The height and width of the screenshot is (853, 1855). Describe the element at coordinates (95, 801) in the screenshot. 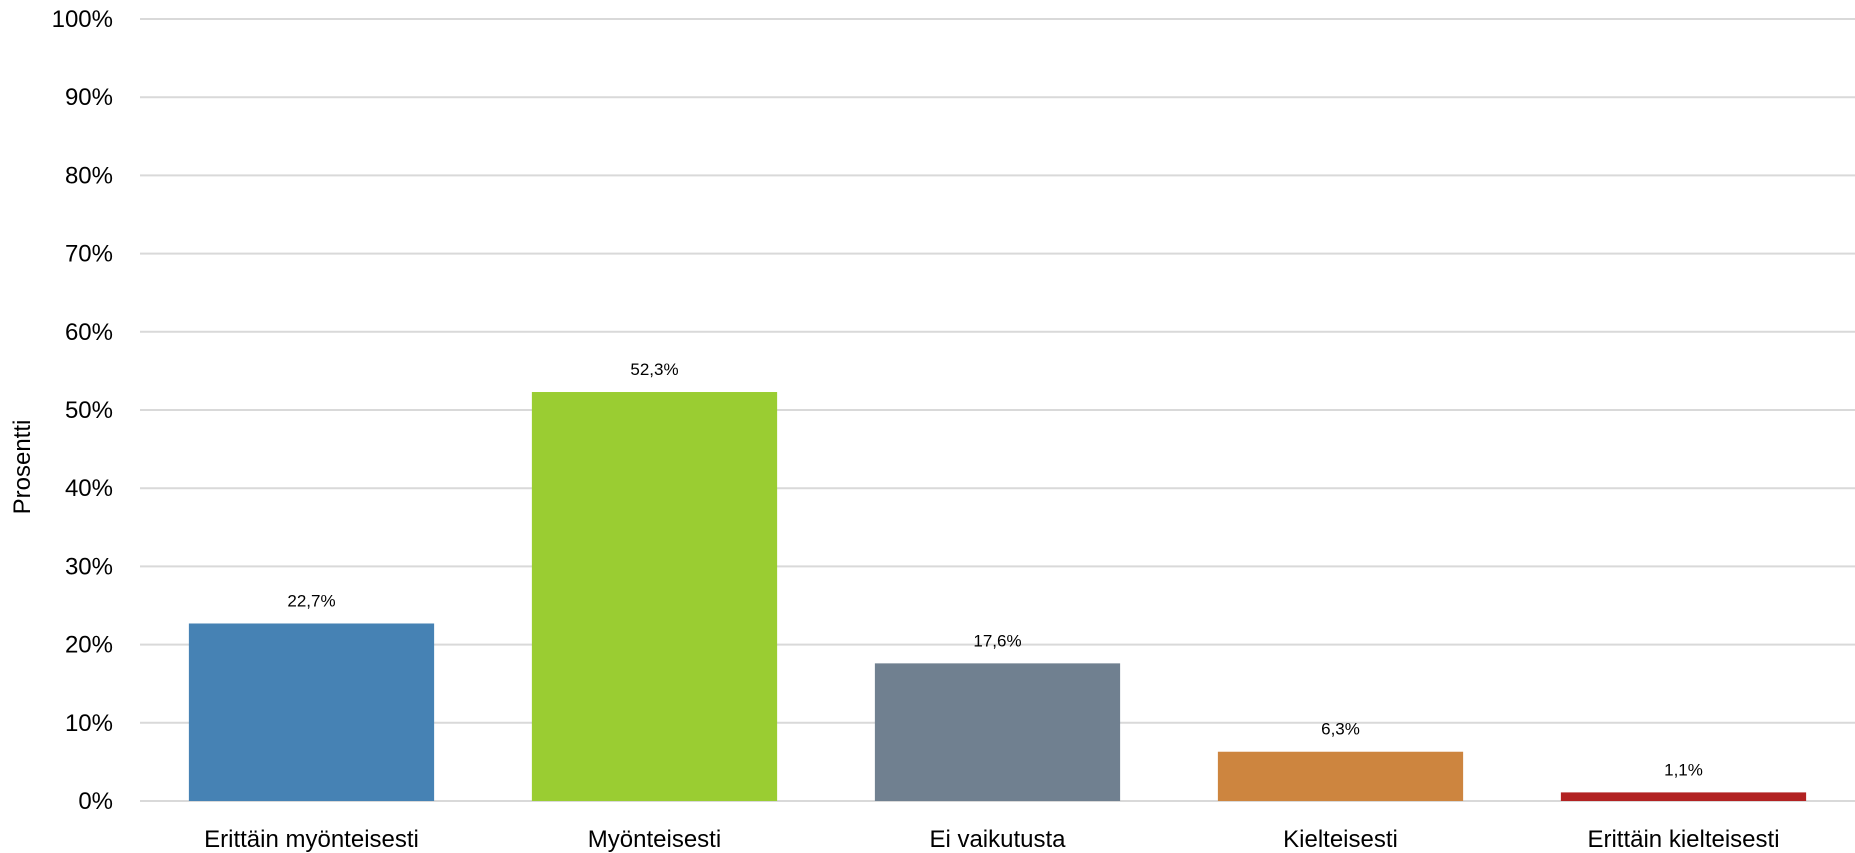

I see `y-tick-label: 0%` at that location.